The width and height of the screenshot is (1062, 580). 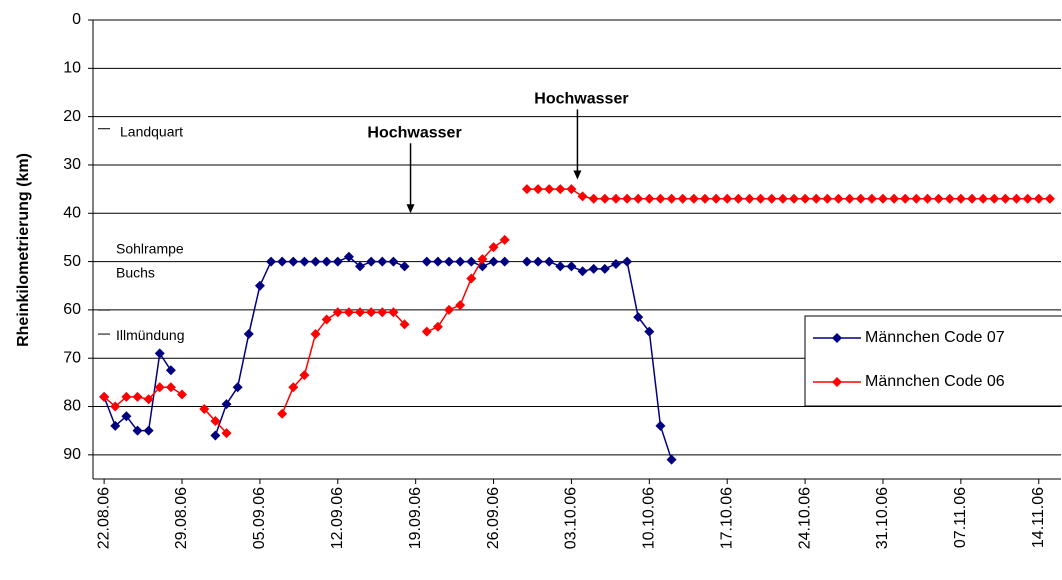 I want to click on legend-label: Männchen Code 06, so click(x=935, y=381).